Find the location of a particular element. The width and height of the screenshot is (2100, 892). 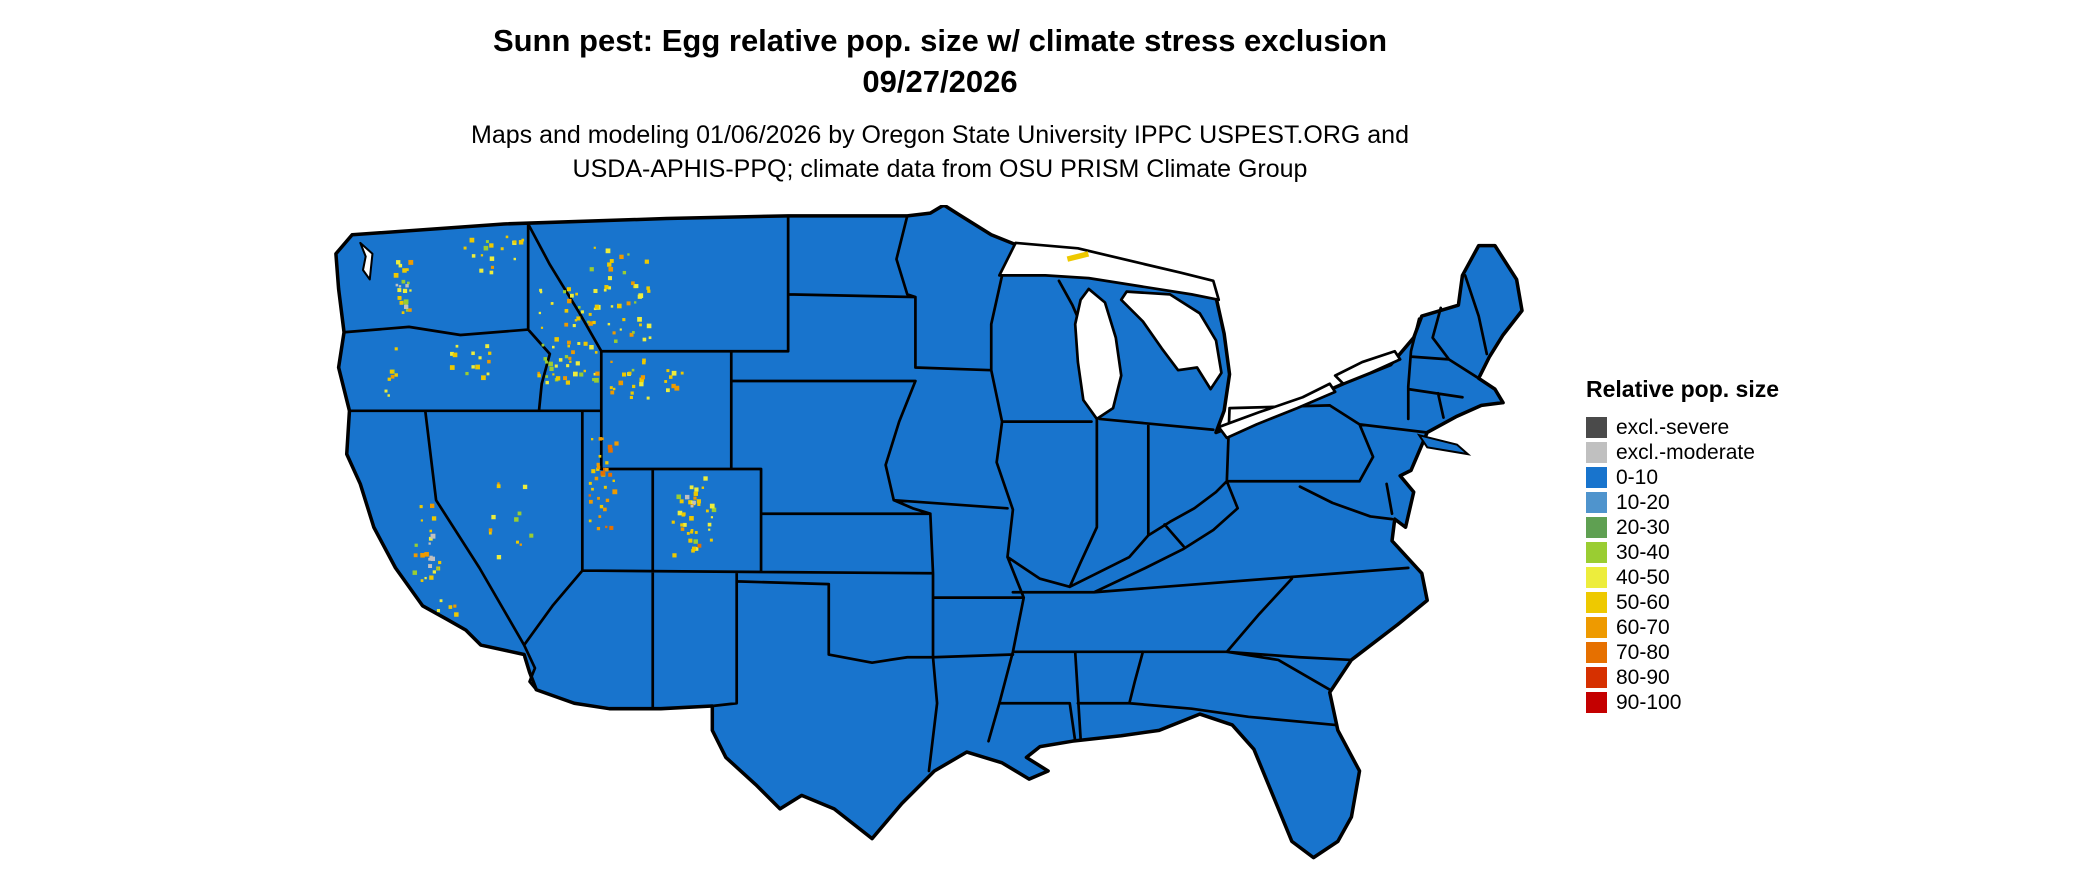

legend-item: excl.-moderate is located at coordinates (1682, 452).